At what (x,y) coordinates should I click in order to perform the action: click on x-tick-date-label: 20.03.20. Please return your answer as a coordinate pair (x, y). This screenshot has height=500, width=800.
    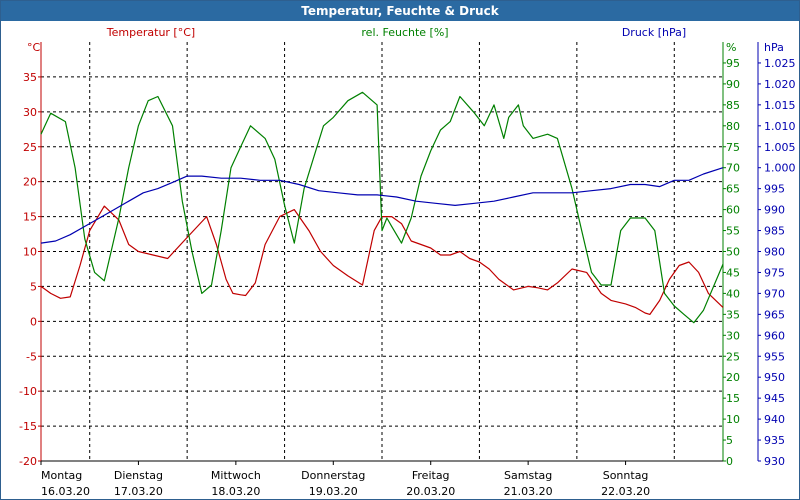
    Looking at the image, I should click on (430, 491).